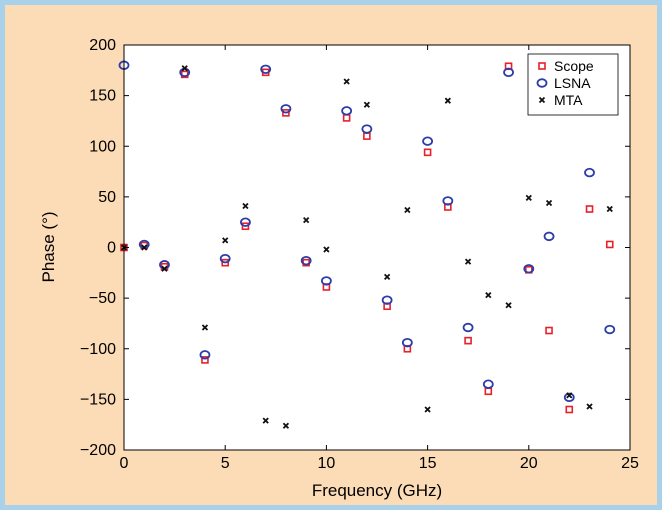 The height and width of the screenshot is (510, 662). I want to click on y-tick-label: −200, so click(98, 450).